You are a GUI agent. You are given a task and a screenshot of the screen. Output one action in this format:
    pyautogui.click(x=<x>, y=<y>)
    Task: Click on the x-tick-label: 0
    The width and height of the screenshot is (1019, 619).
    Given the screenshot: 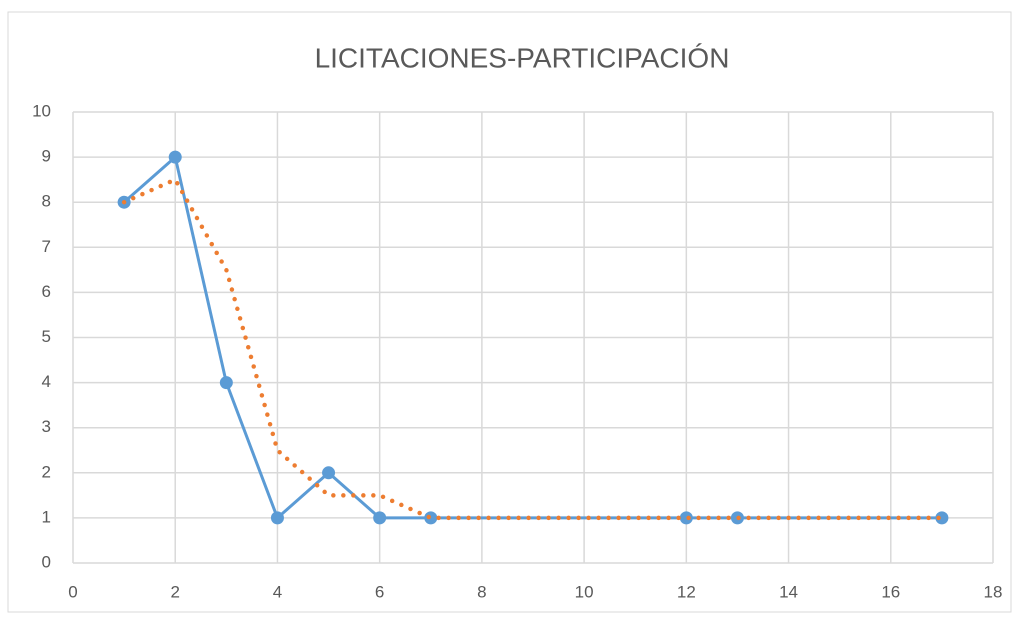 What is the action you would take?
    pyautogui.click(x=72, y=591)
    